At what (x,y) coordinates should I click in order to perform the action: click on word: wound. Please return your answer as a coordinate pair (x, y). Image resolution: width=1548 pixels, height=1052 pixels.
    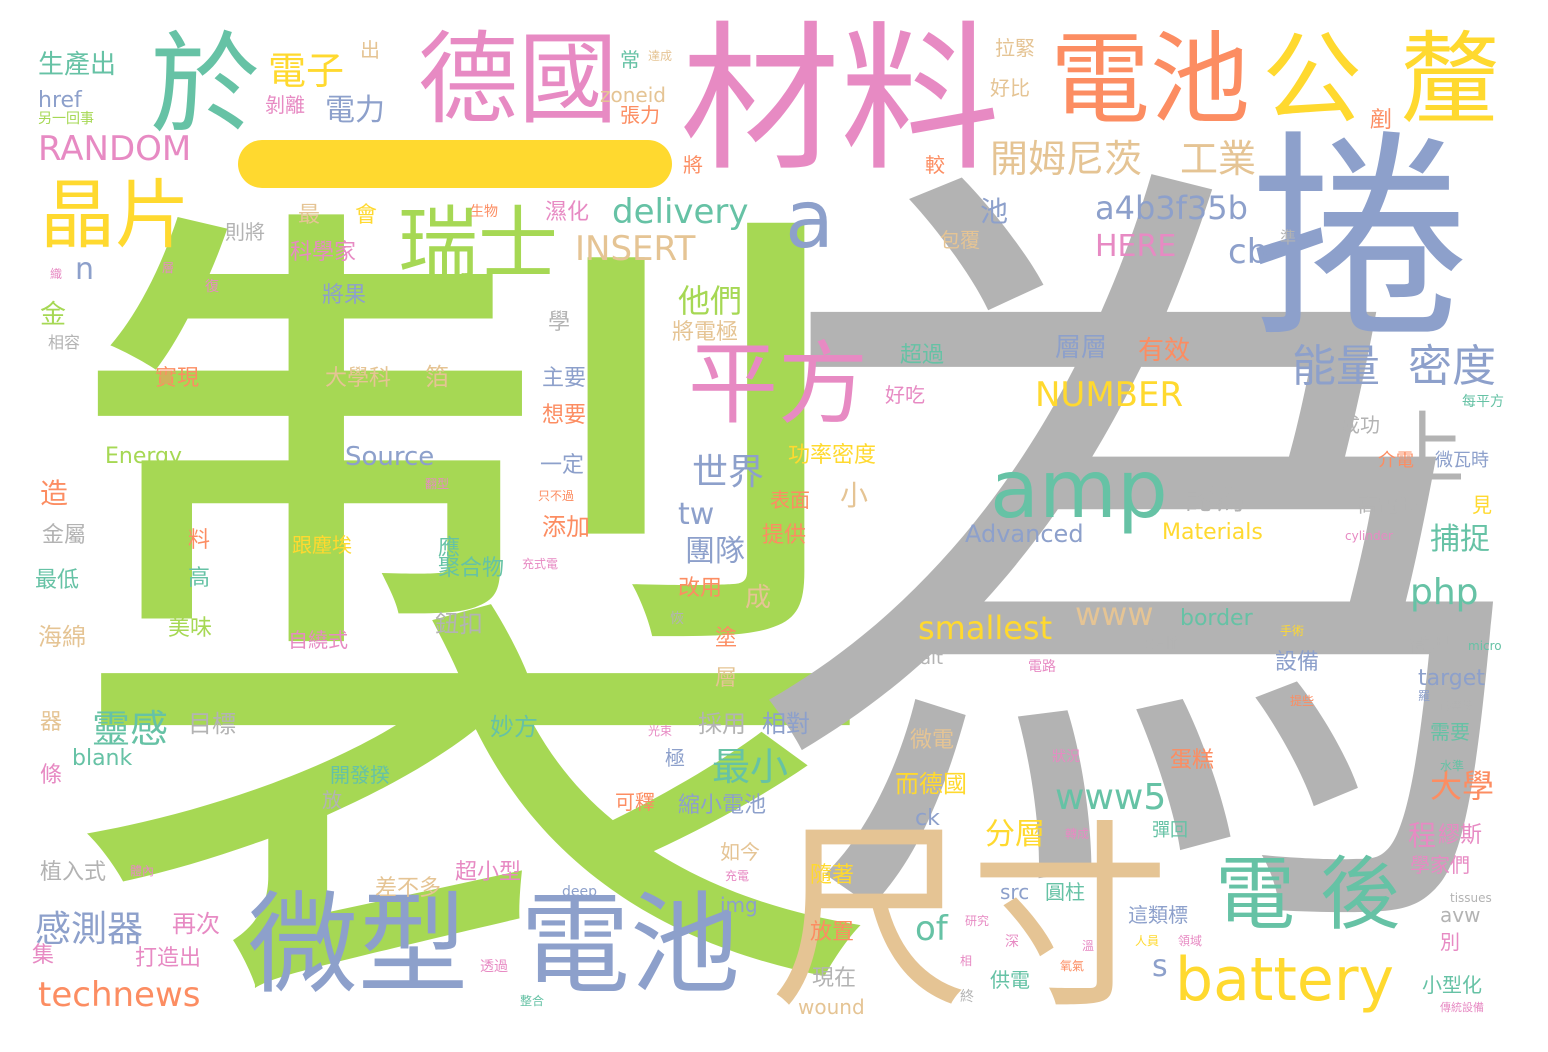
    Looking at the image, I should click on (831, 1007).